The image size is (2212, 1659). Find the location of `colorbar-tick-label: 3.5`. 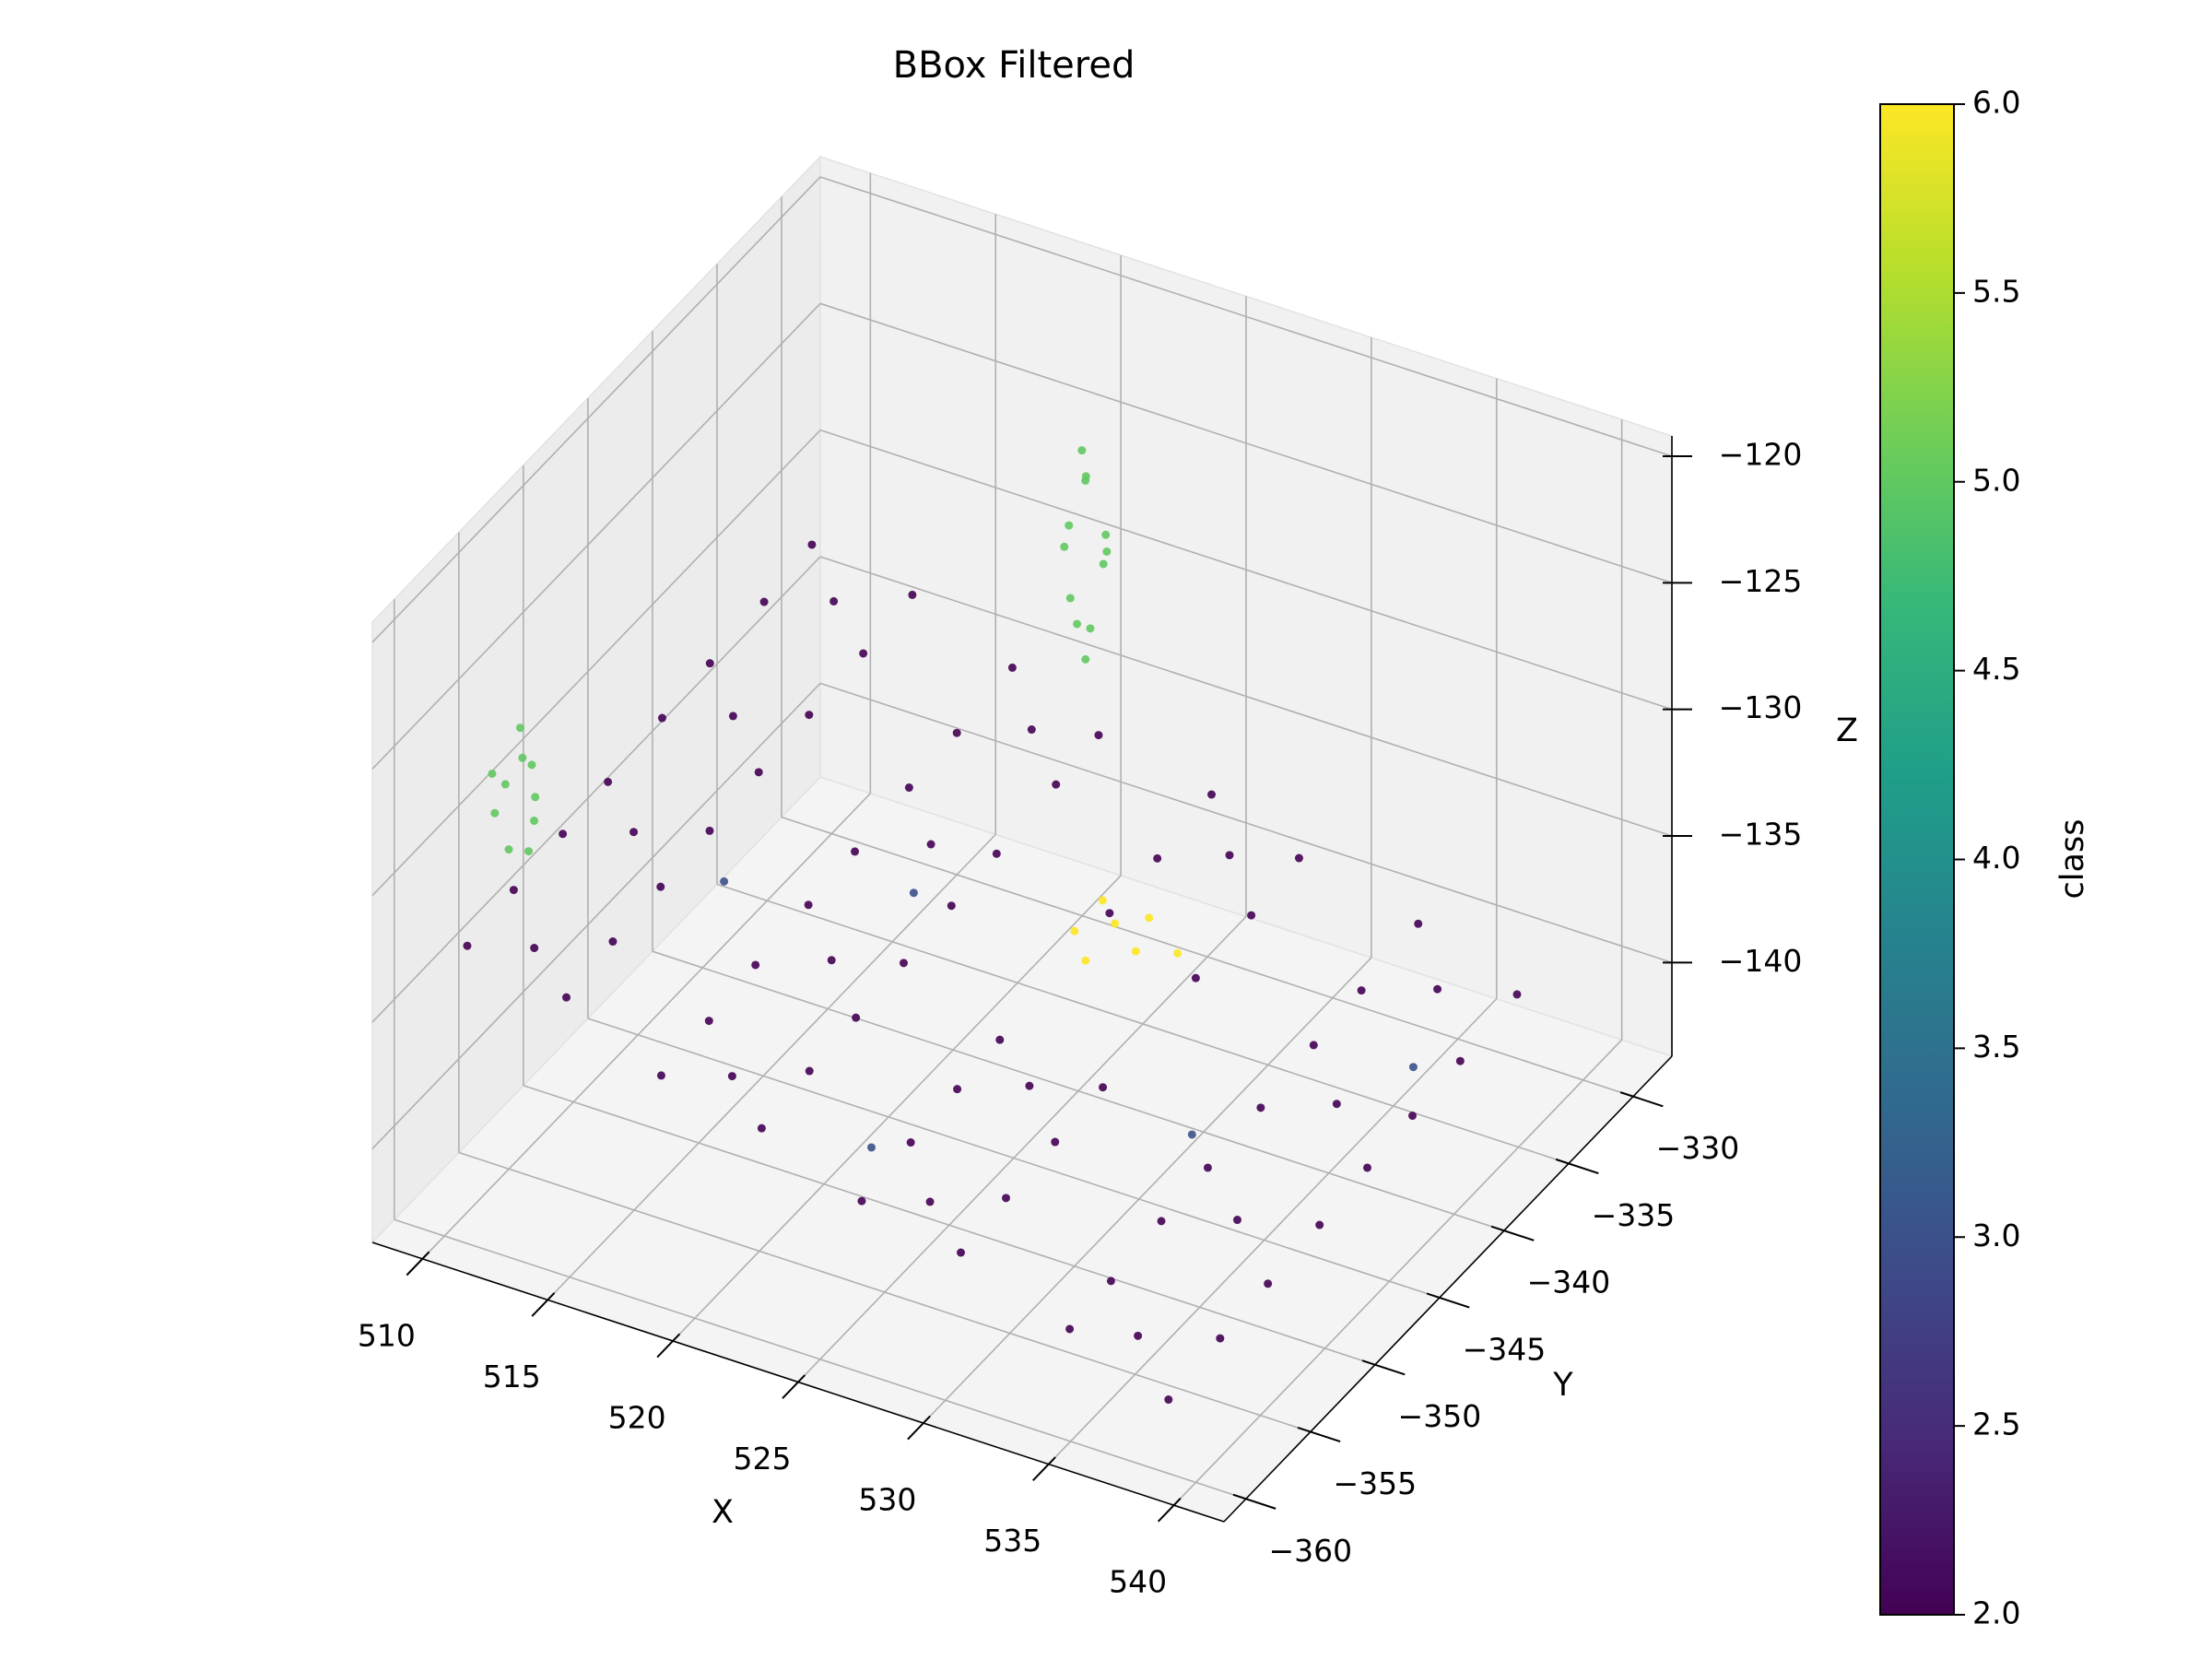

colorbar-tick-label: 3.5 is located at coordinates (1996, 1047).